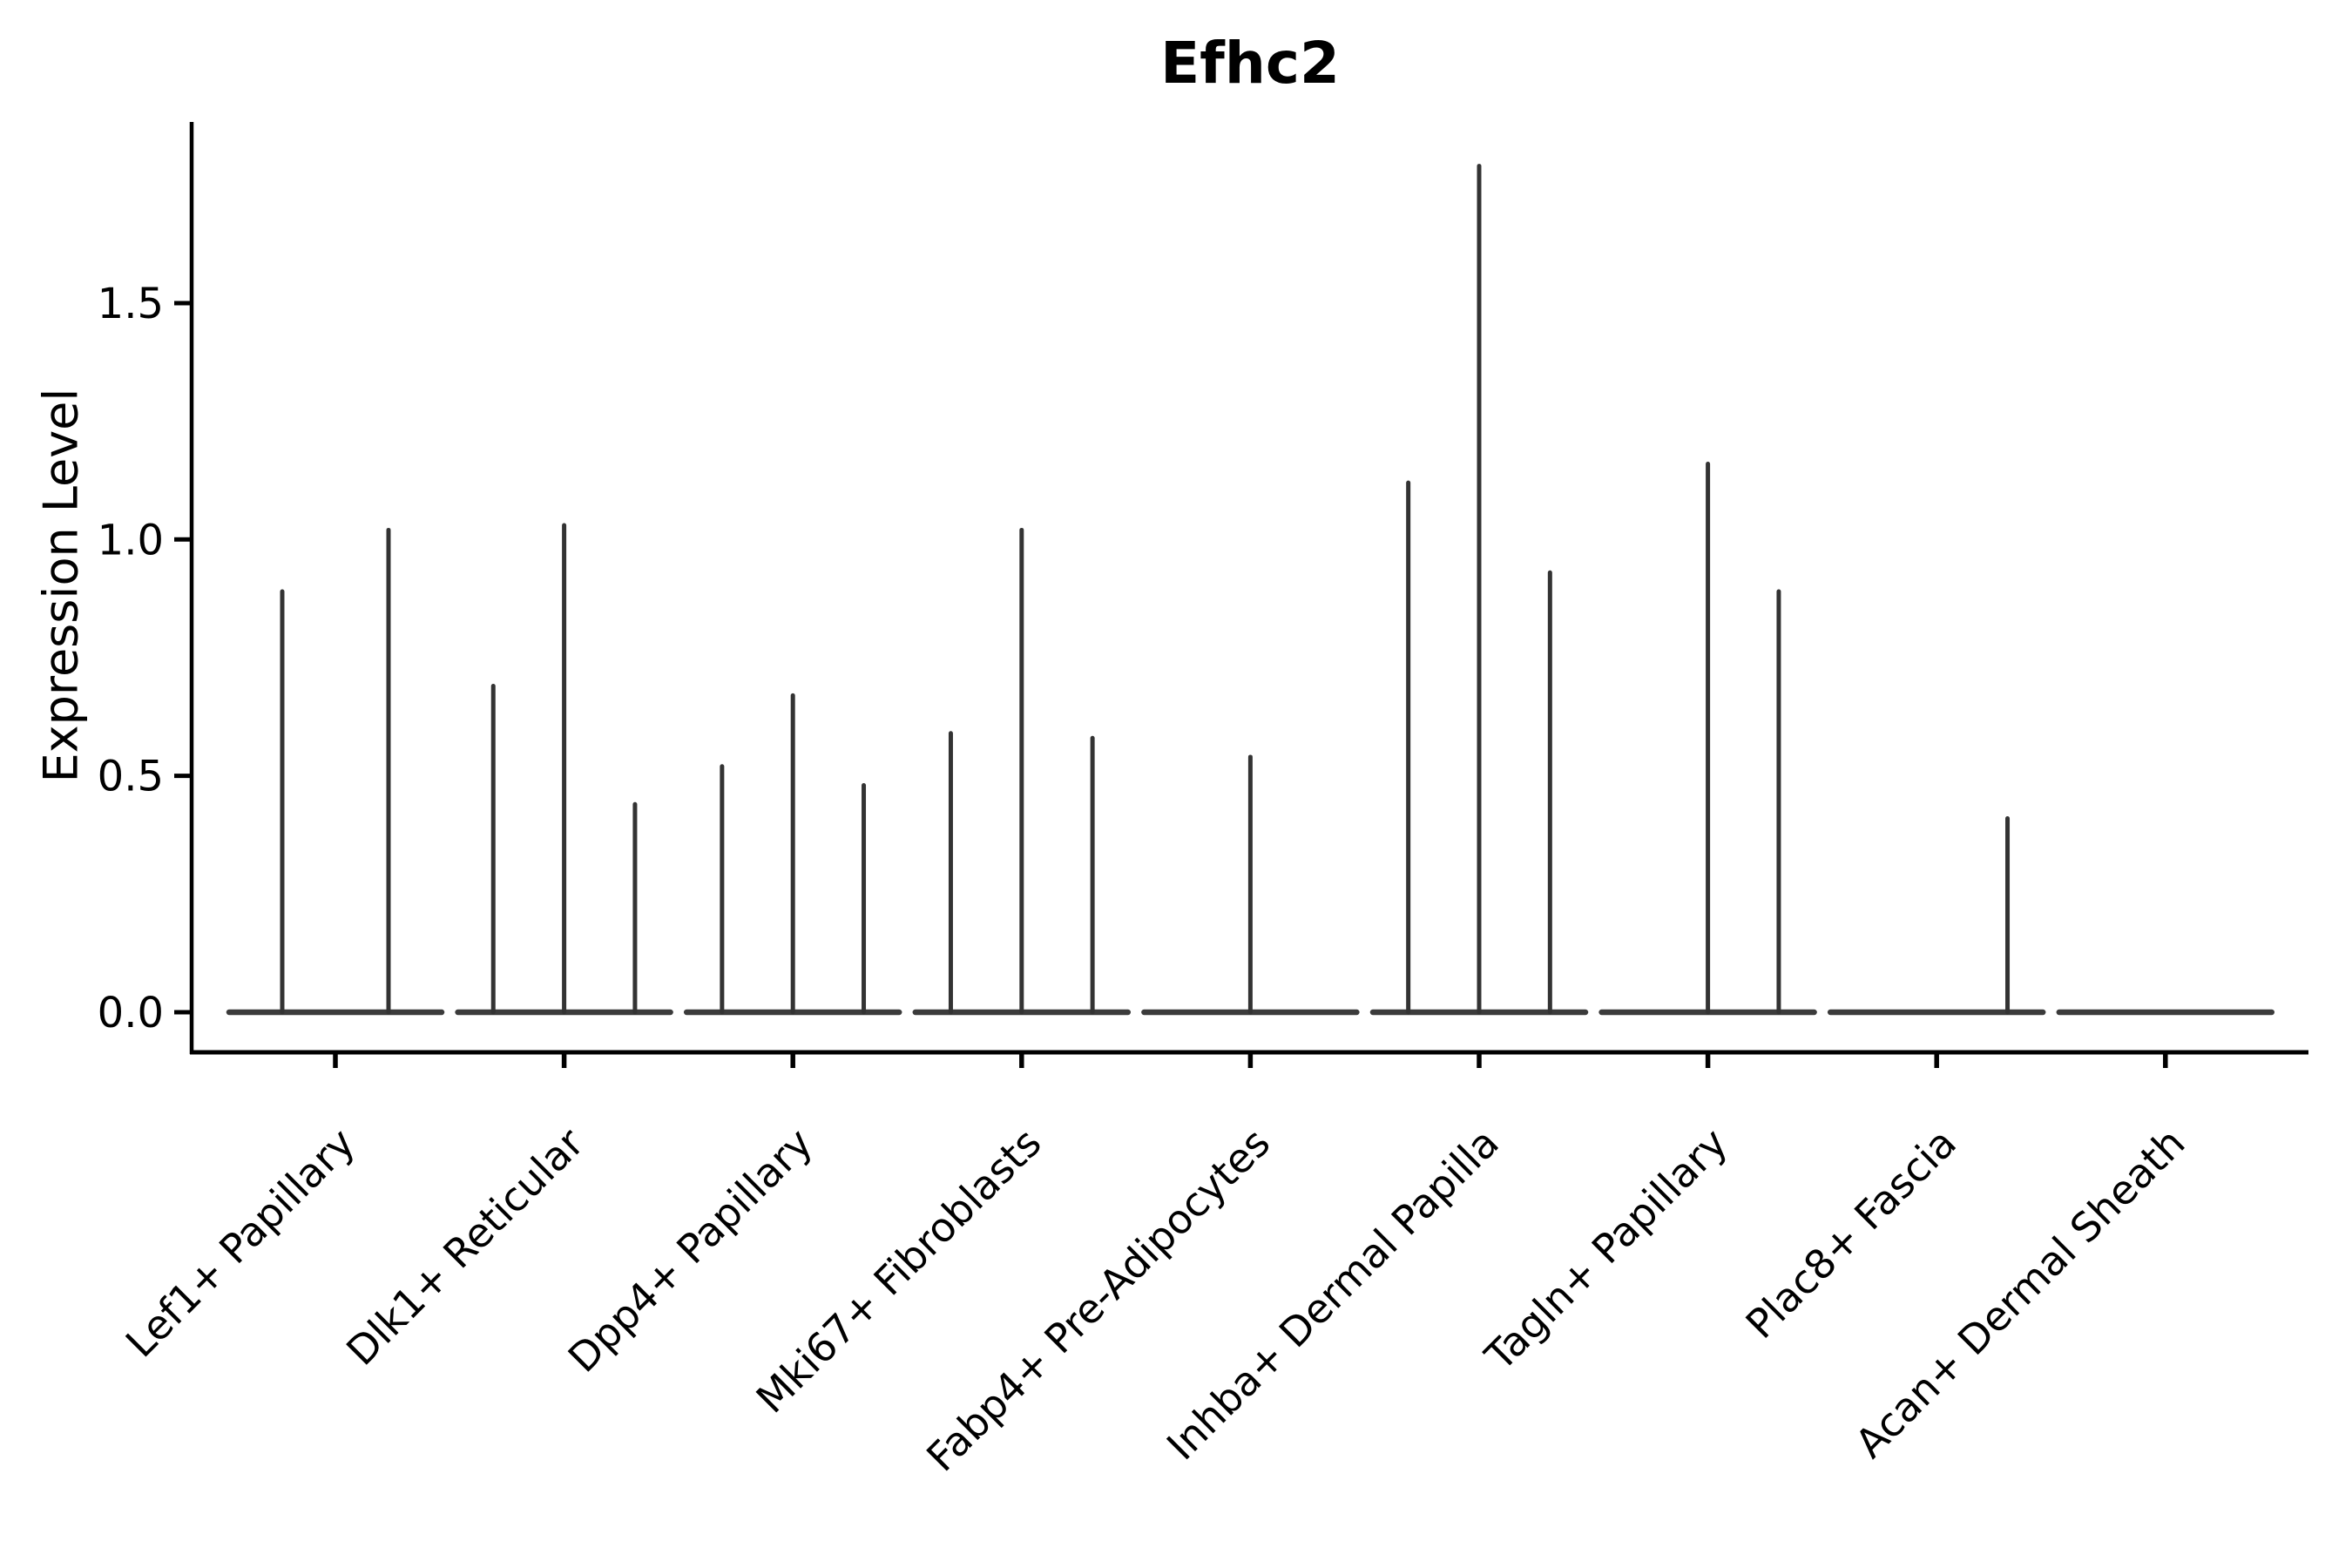 The image size is (2352, 1568). I want to click on y-tick-label: 1.0, so click(131, 540).